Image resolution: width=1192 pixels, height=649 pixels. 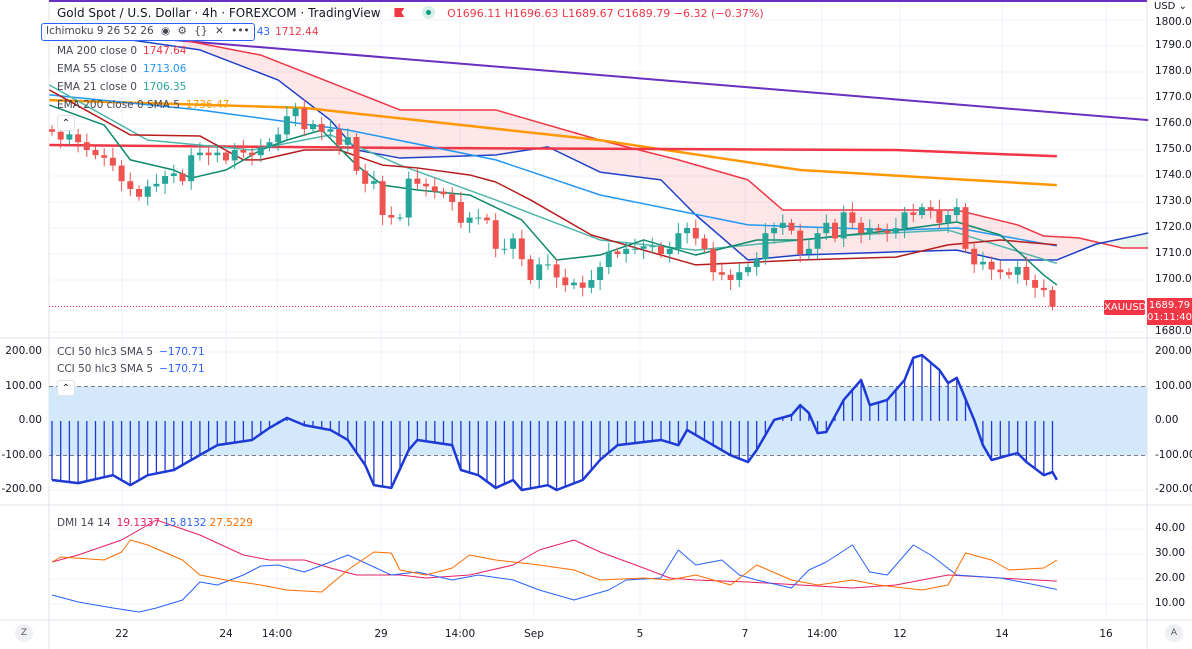 I want to click on eye-icon: ◉, so click(x=165, y=31).